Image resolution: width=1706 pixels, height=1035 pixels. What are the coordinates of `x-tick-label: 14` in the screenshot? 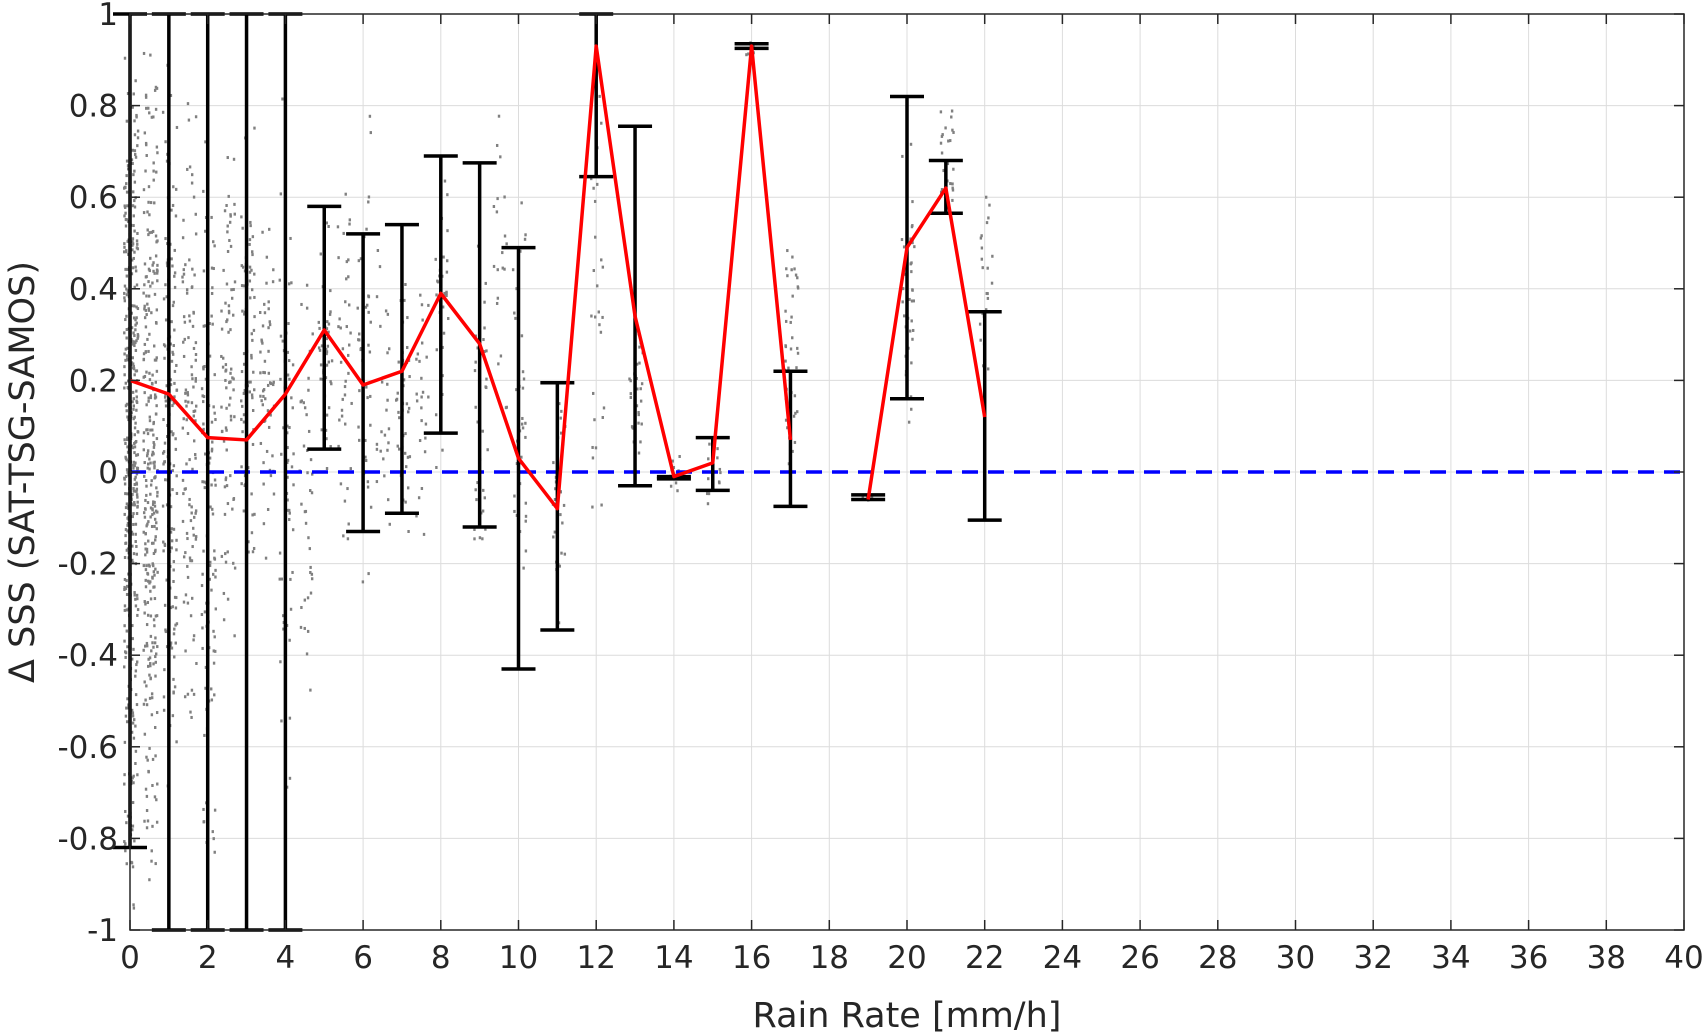 It's located at (673, 958).